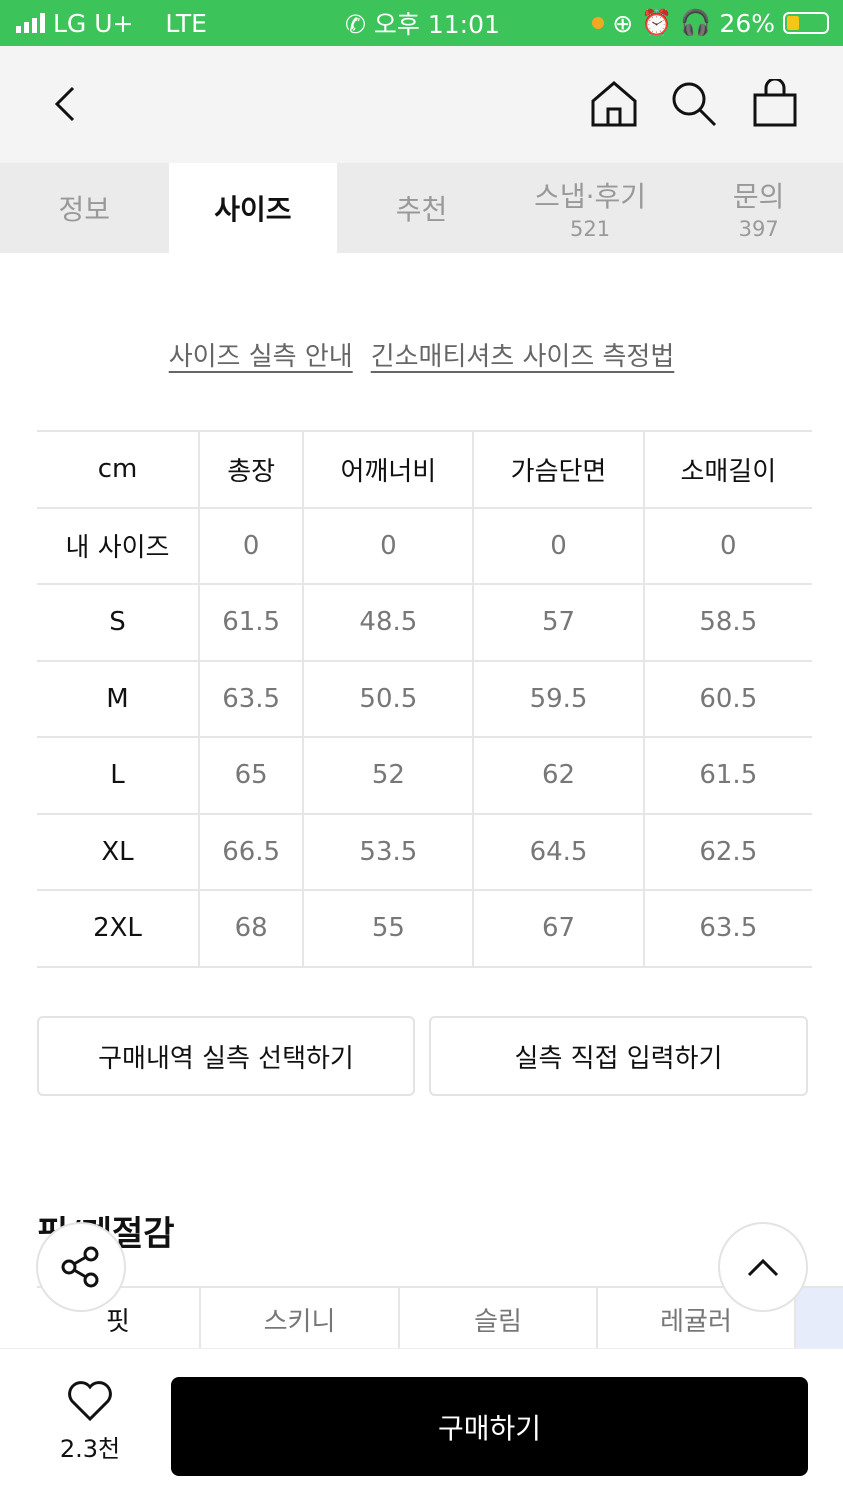  I want to click on table-row: S 61.5 48.5 57 58.5, so click(424, 622).